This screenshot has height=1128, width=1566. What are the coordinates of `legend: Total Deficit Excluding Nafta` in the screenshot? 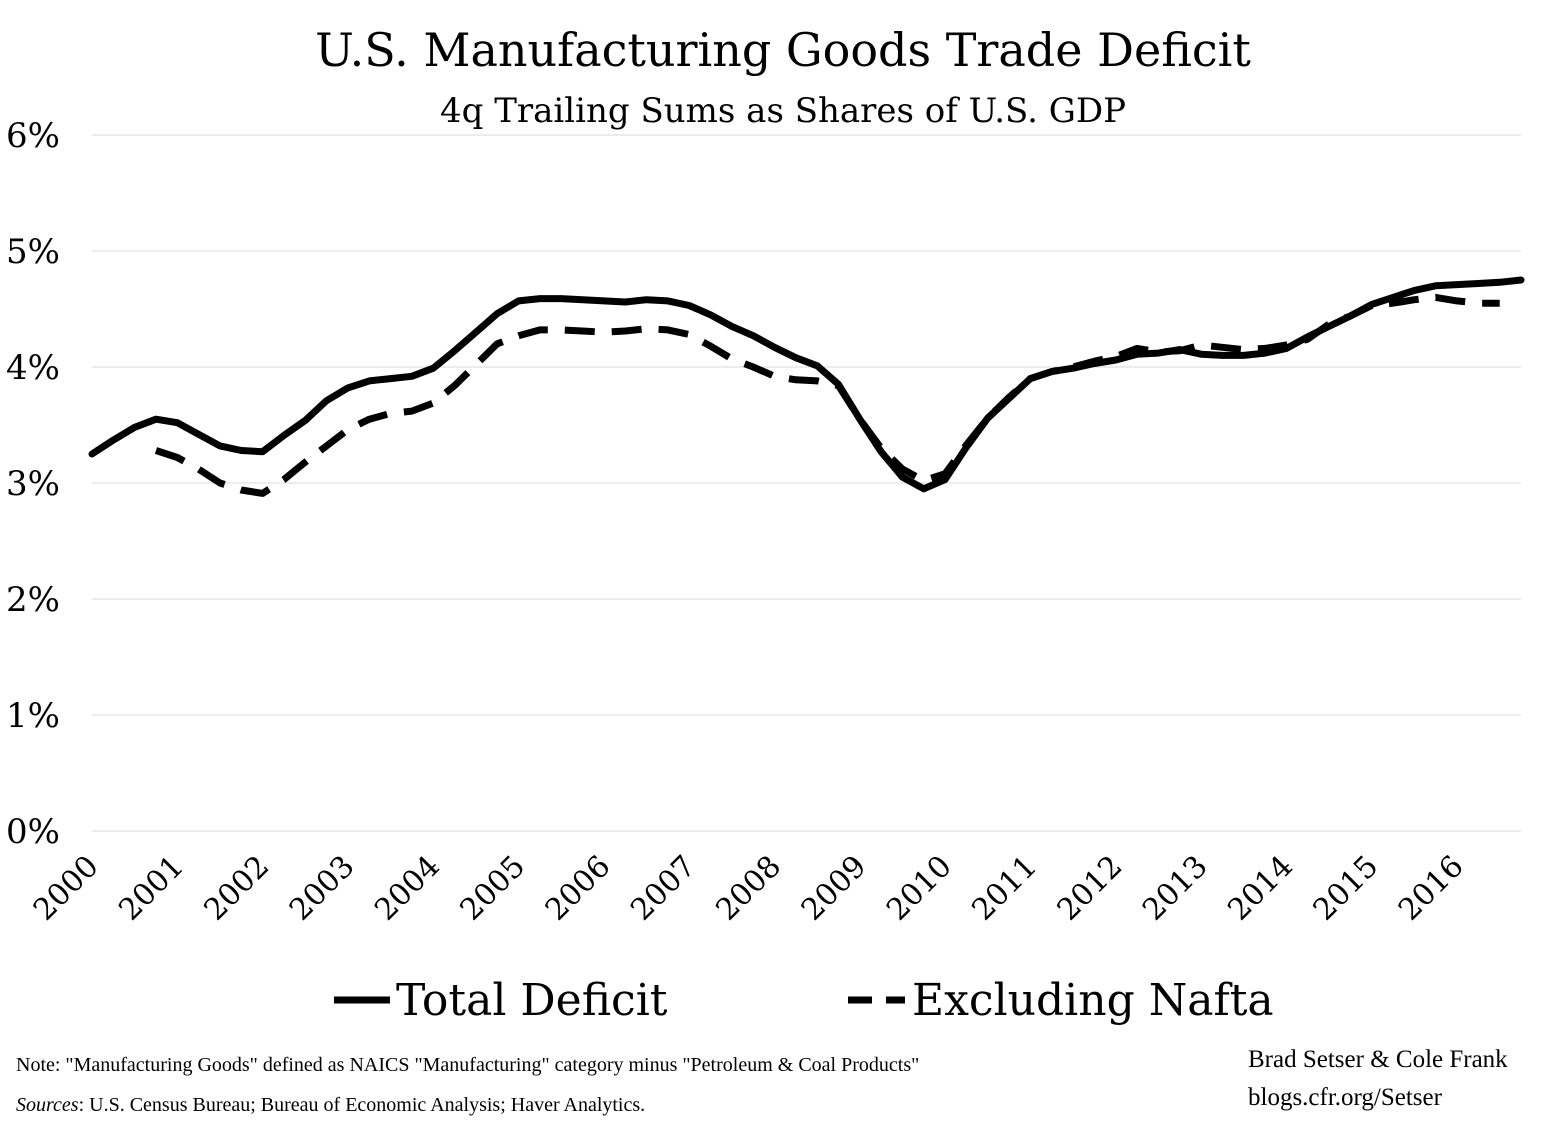 It's located at (804, 1000).